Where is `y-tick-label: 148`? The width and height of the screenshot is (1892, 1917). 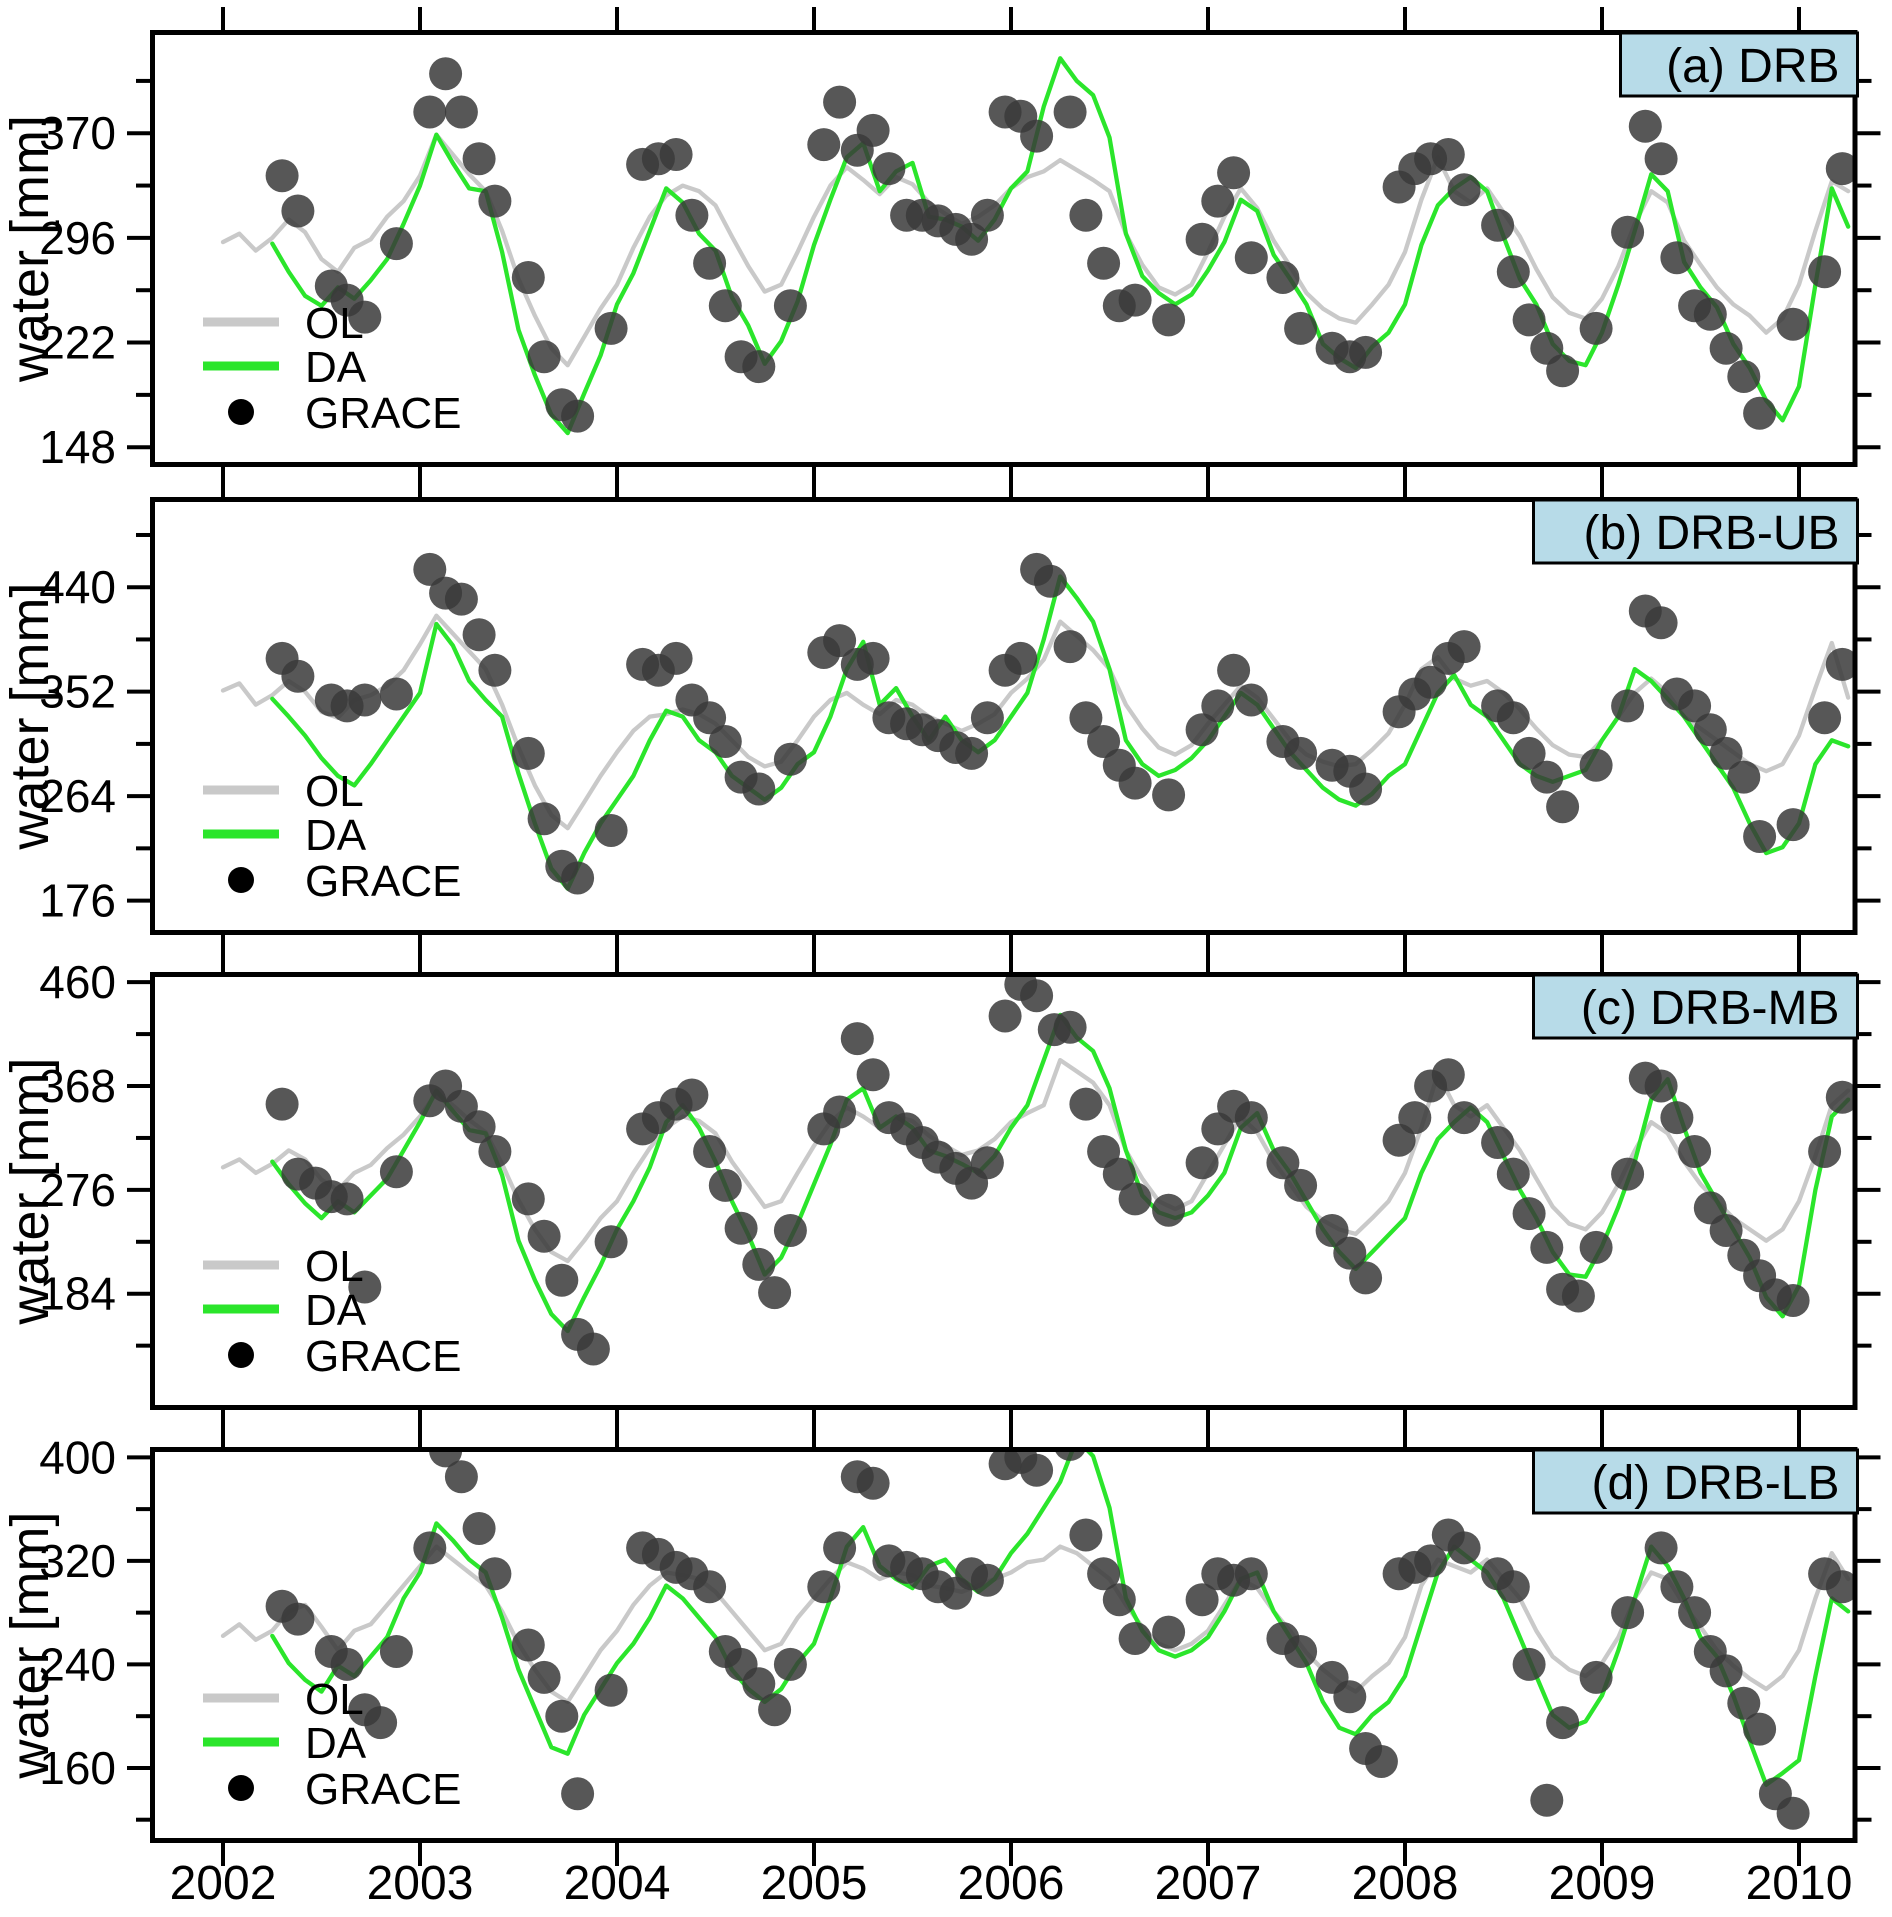 y-tick-label: 148 is located at coordinates (77, 447).